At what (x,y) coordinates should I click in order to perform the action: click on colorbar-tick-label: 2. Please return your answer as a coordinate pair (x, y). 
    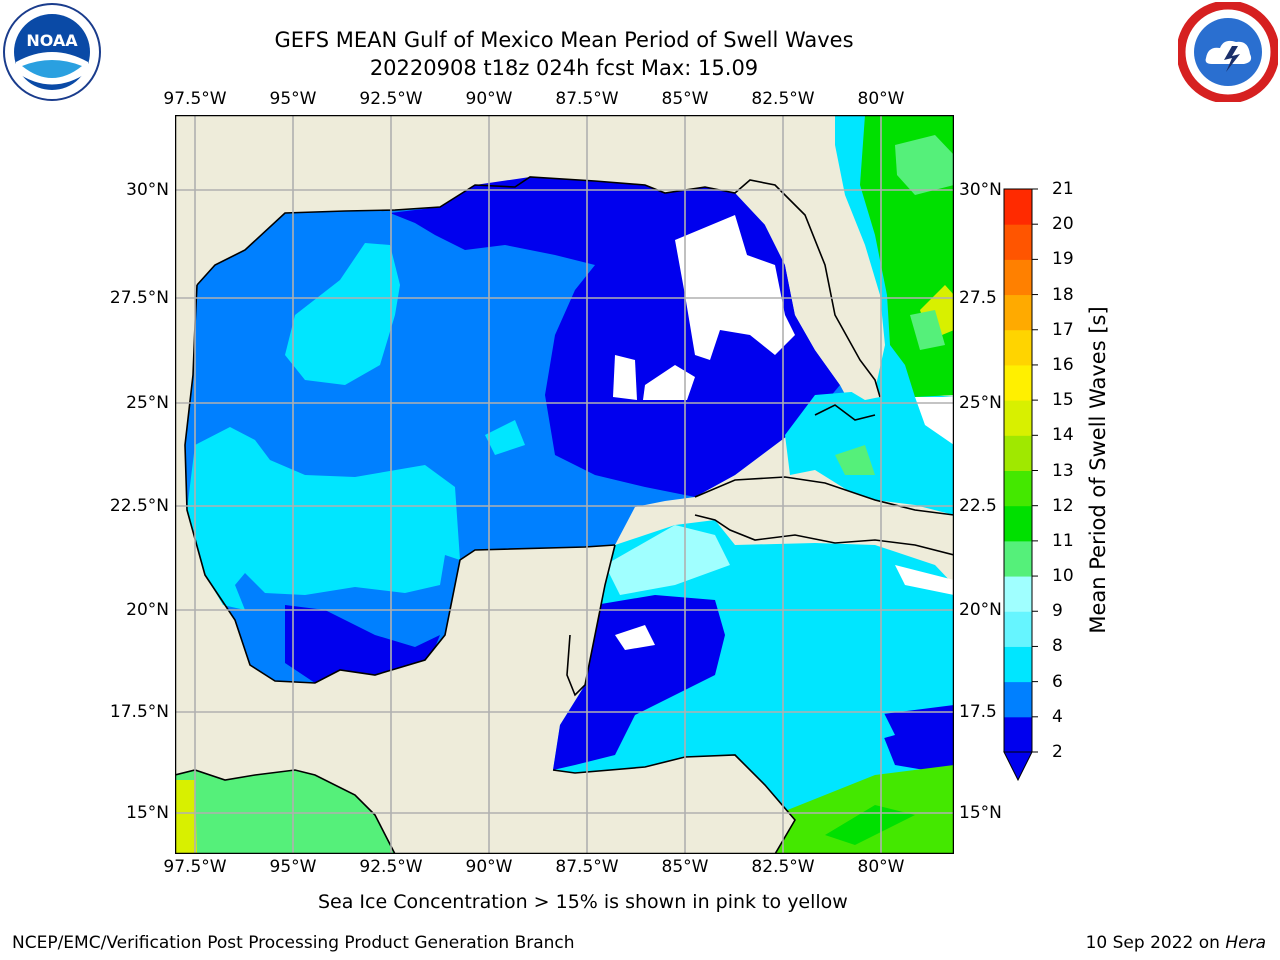
    Looking at the image, I should click on (1057, 752).